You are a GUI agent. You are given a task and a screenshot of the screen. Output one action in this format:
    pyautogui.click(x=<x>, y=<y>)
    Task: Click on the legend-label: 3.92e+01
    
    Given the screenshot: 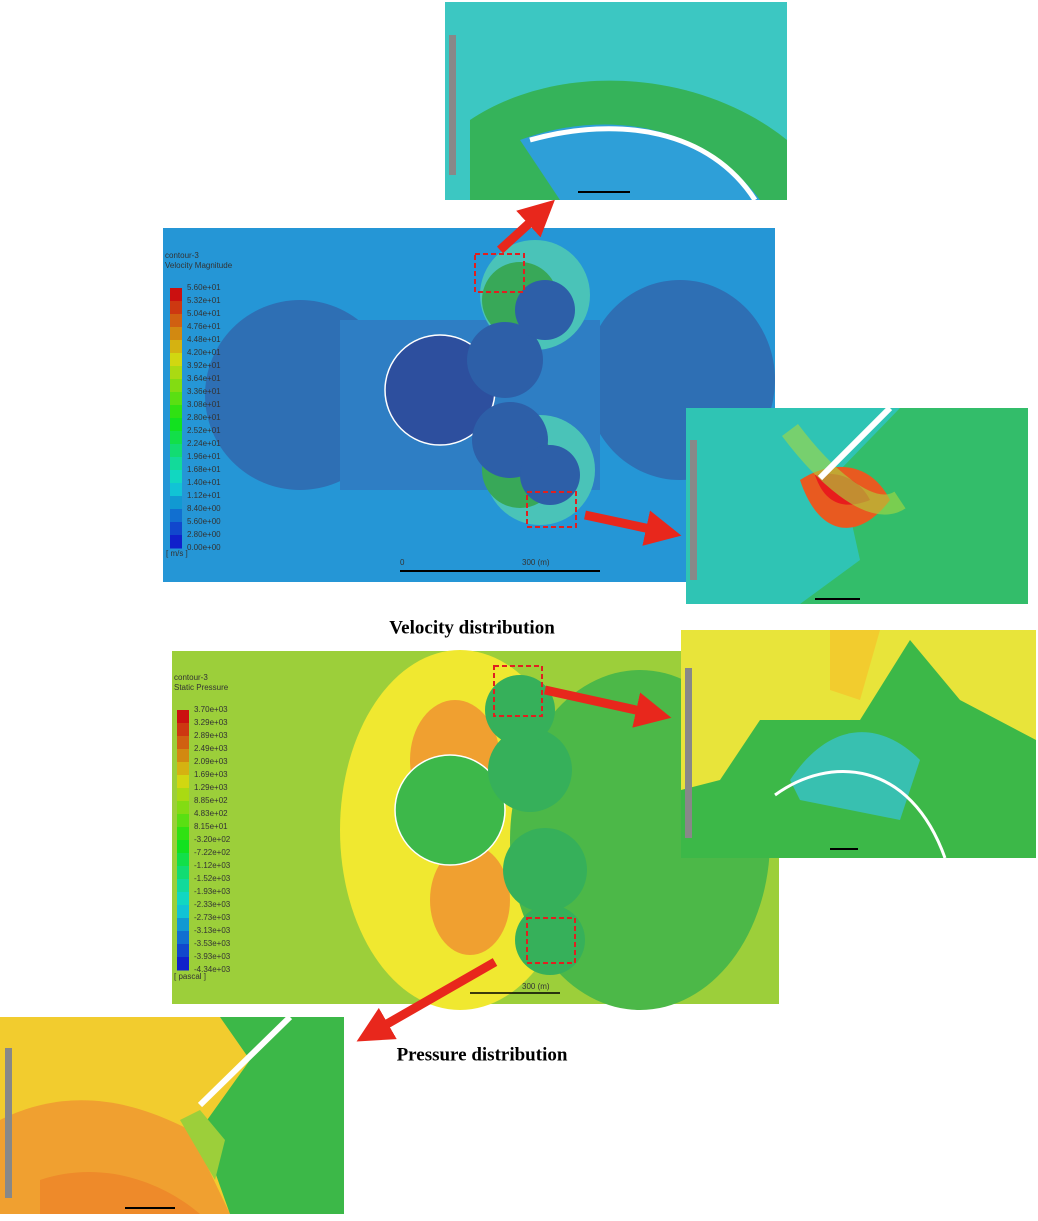 What is the action you would take?
    pyautogui.click(x=204, y=365)
    